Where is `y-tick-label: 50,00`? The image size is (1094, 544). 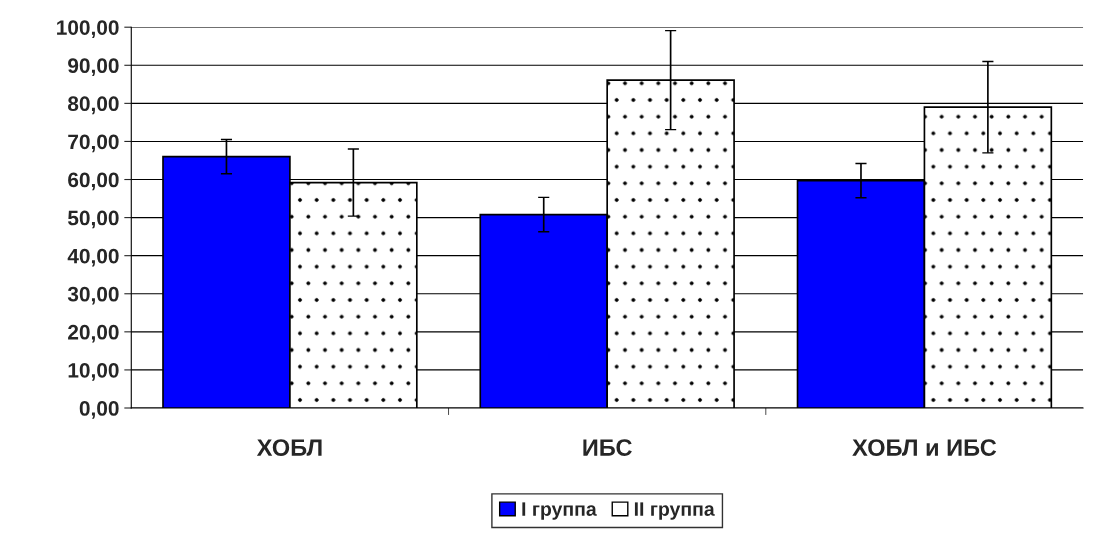
y-tick-label: 50,00 is located at coordinates (93, 219).